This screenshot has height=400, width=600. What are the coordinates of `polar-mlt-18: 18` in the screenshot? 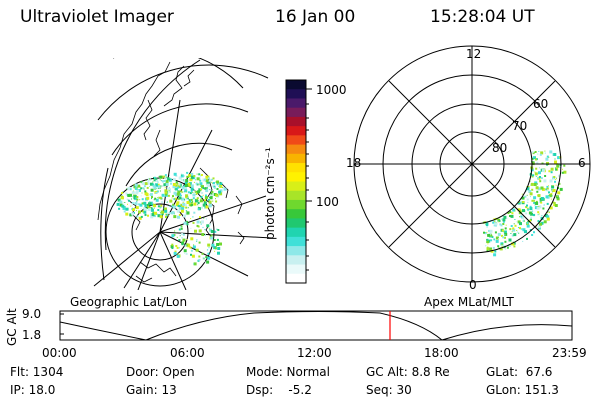 It's located at (354, 163).